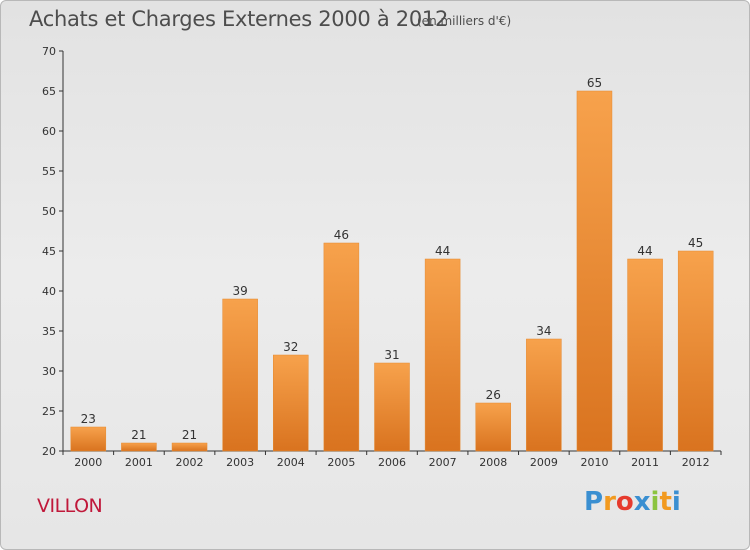 This screenshot has height=550, width=750. Describe the element at coordinates (642, 502) in the screenshot. I see `logo-letter: x` at that location.